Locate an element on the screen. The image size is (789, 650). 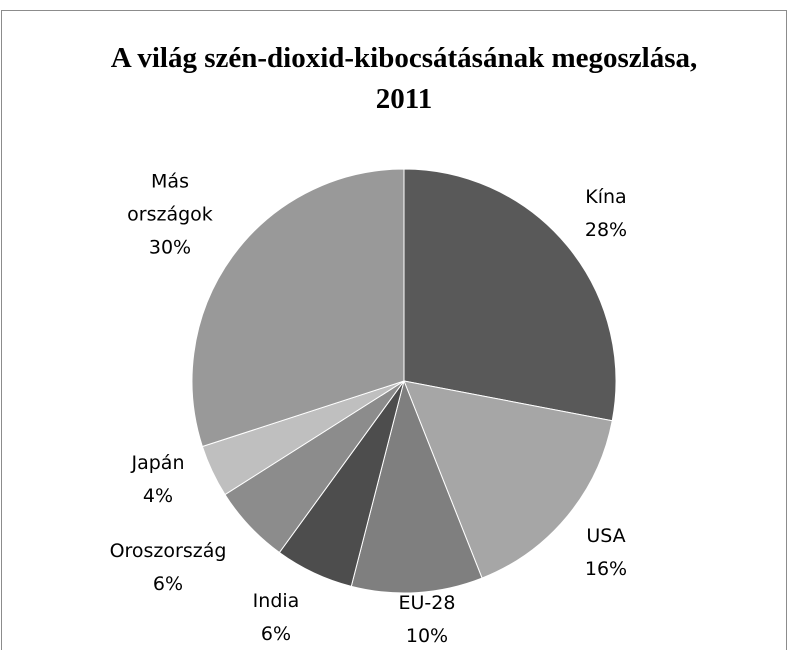
slice-label: Kína 28% is located at coordinates (606, 214).